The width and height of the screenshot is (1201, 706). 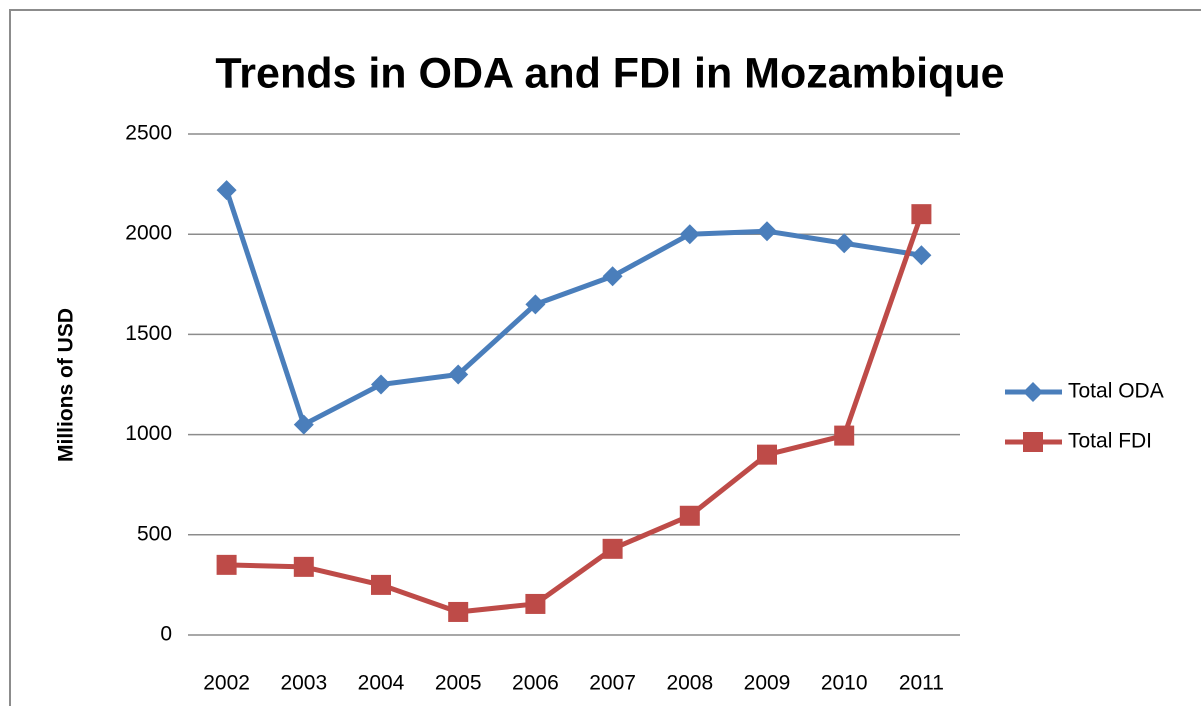 What do you see at coordinates (148, 133) in the screenshot?
I see `y-tick-label: 2500` at bounding box center [148, 133].